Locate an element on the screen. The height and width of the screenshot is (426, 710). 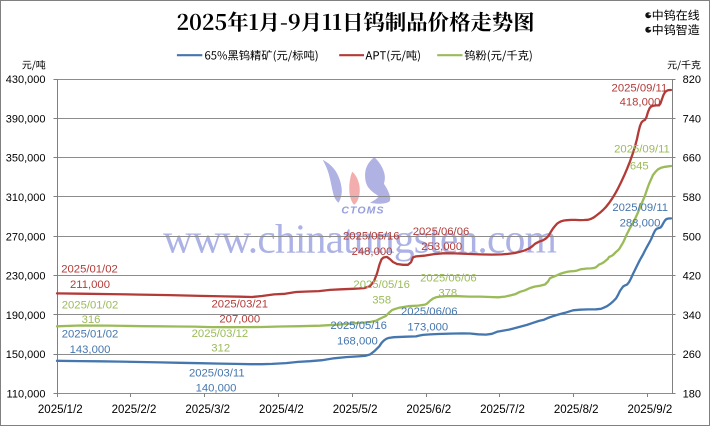
svg-text: 312 is located at coordinates (220, 349).